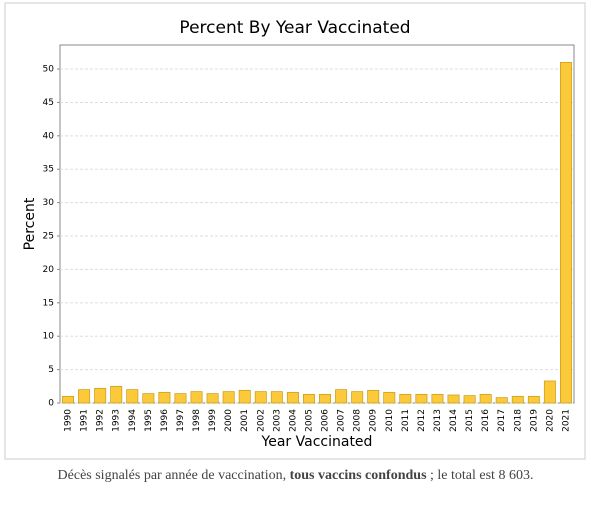  I want to click on x-tick-label: 2020, so click(550, 420).